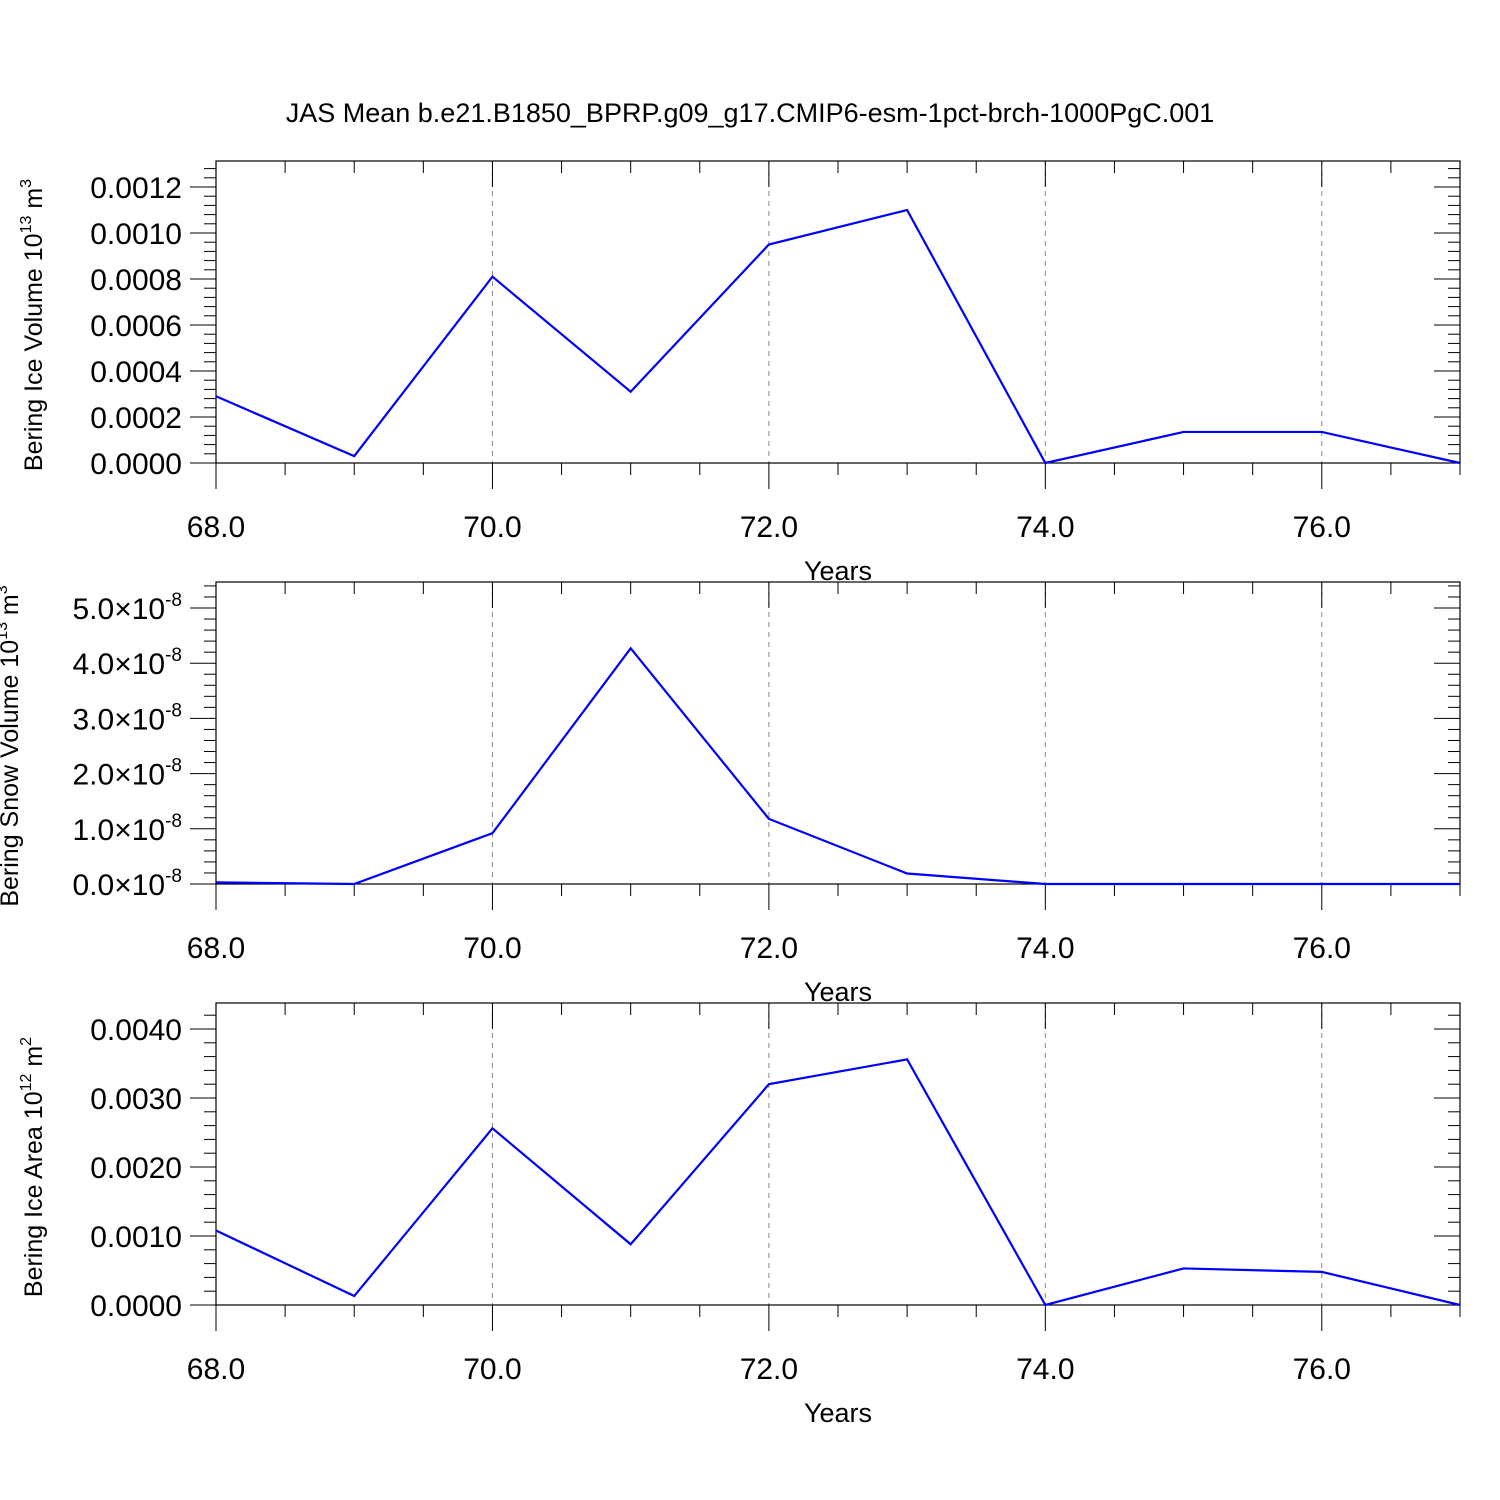 The image size is (1500, 1500). I want to click on ylabel-snow-volume-text: Bering Snow Volume 10, so click(12, 773).